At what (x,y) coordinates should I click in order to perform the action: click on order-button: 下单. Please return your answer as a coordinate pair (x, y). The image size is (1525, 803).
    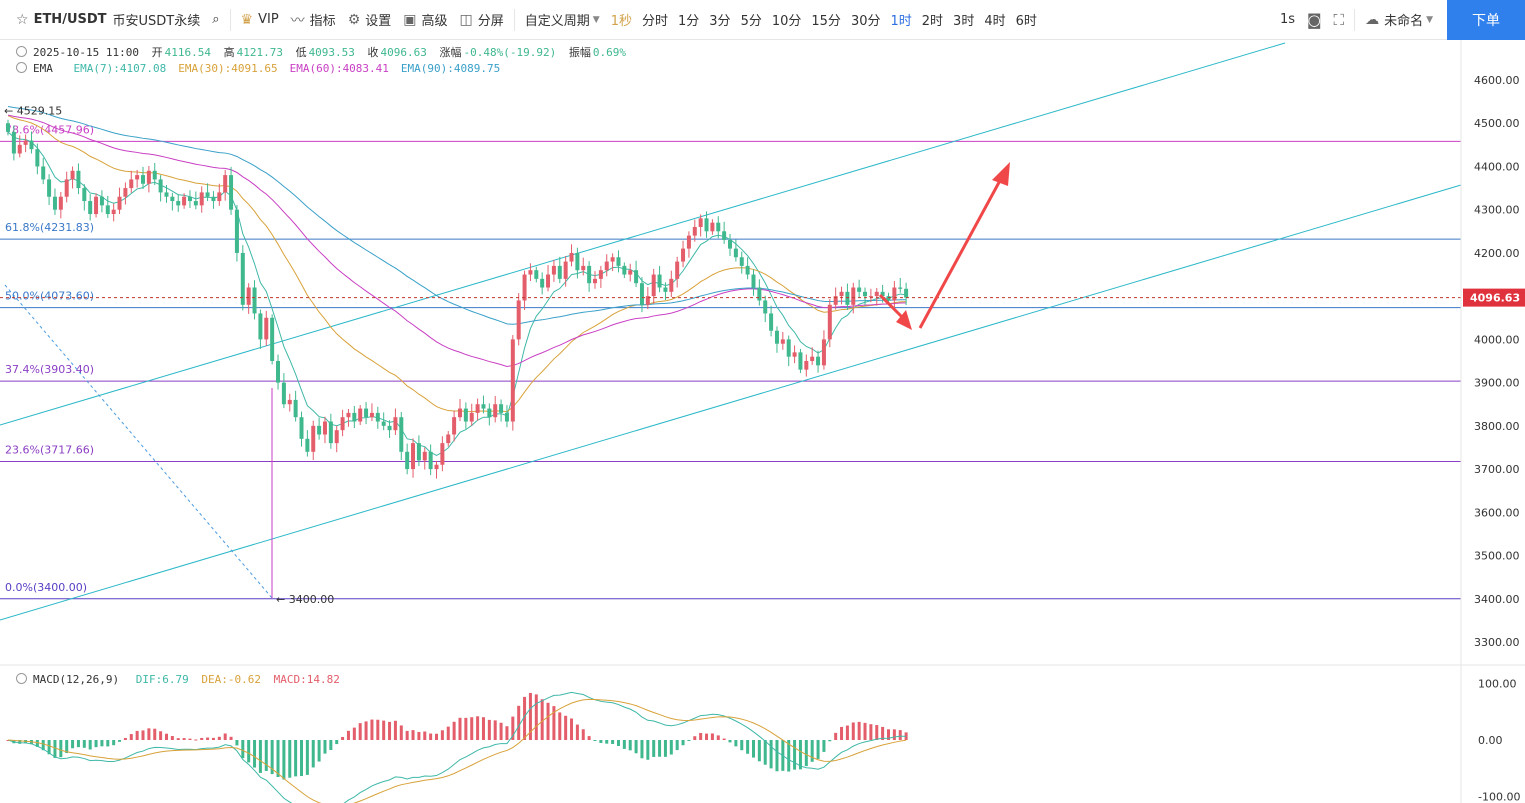
    Looking at the image, I should click on (1486, 20).